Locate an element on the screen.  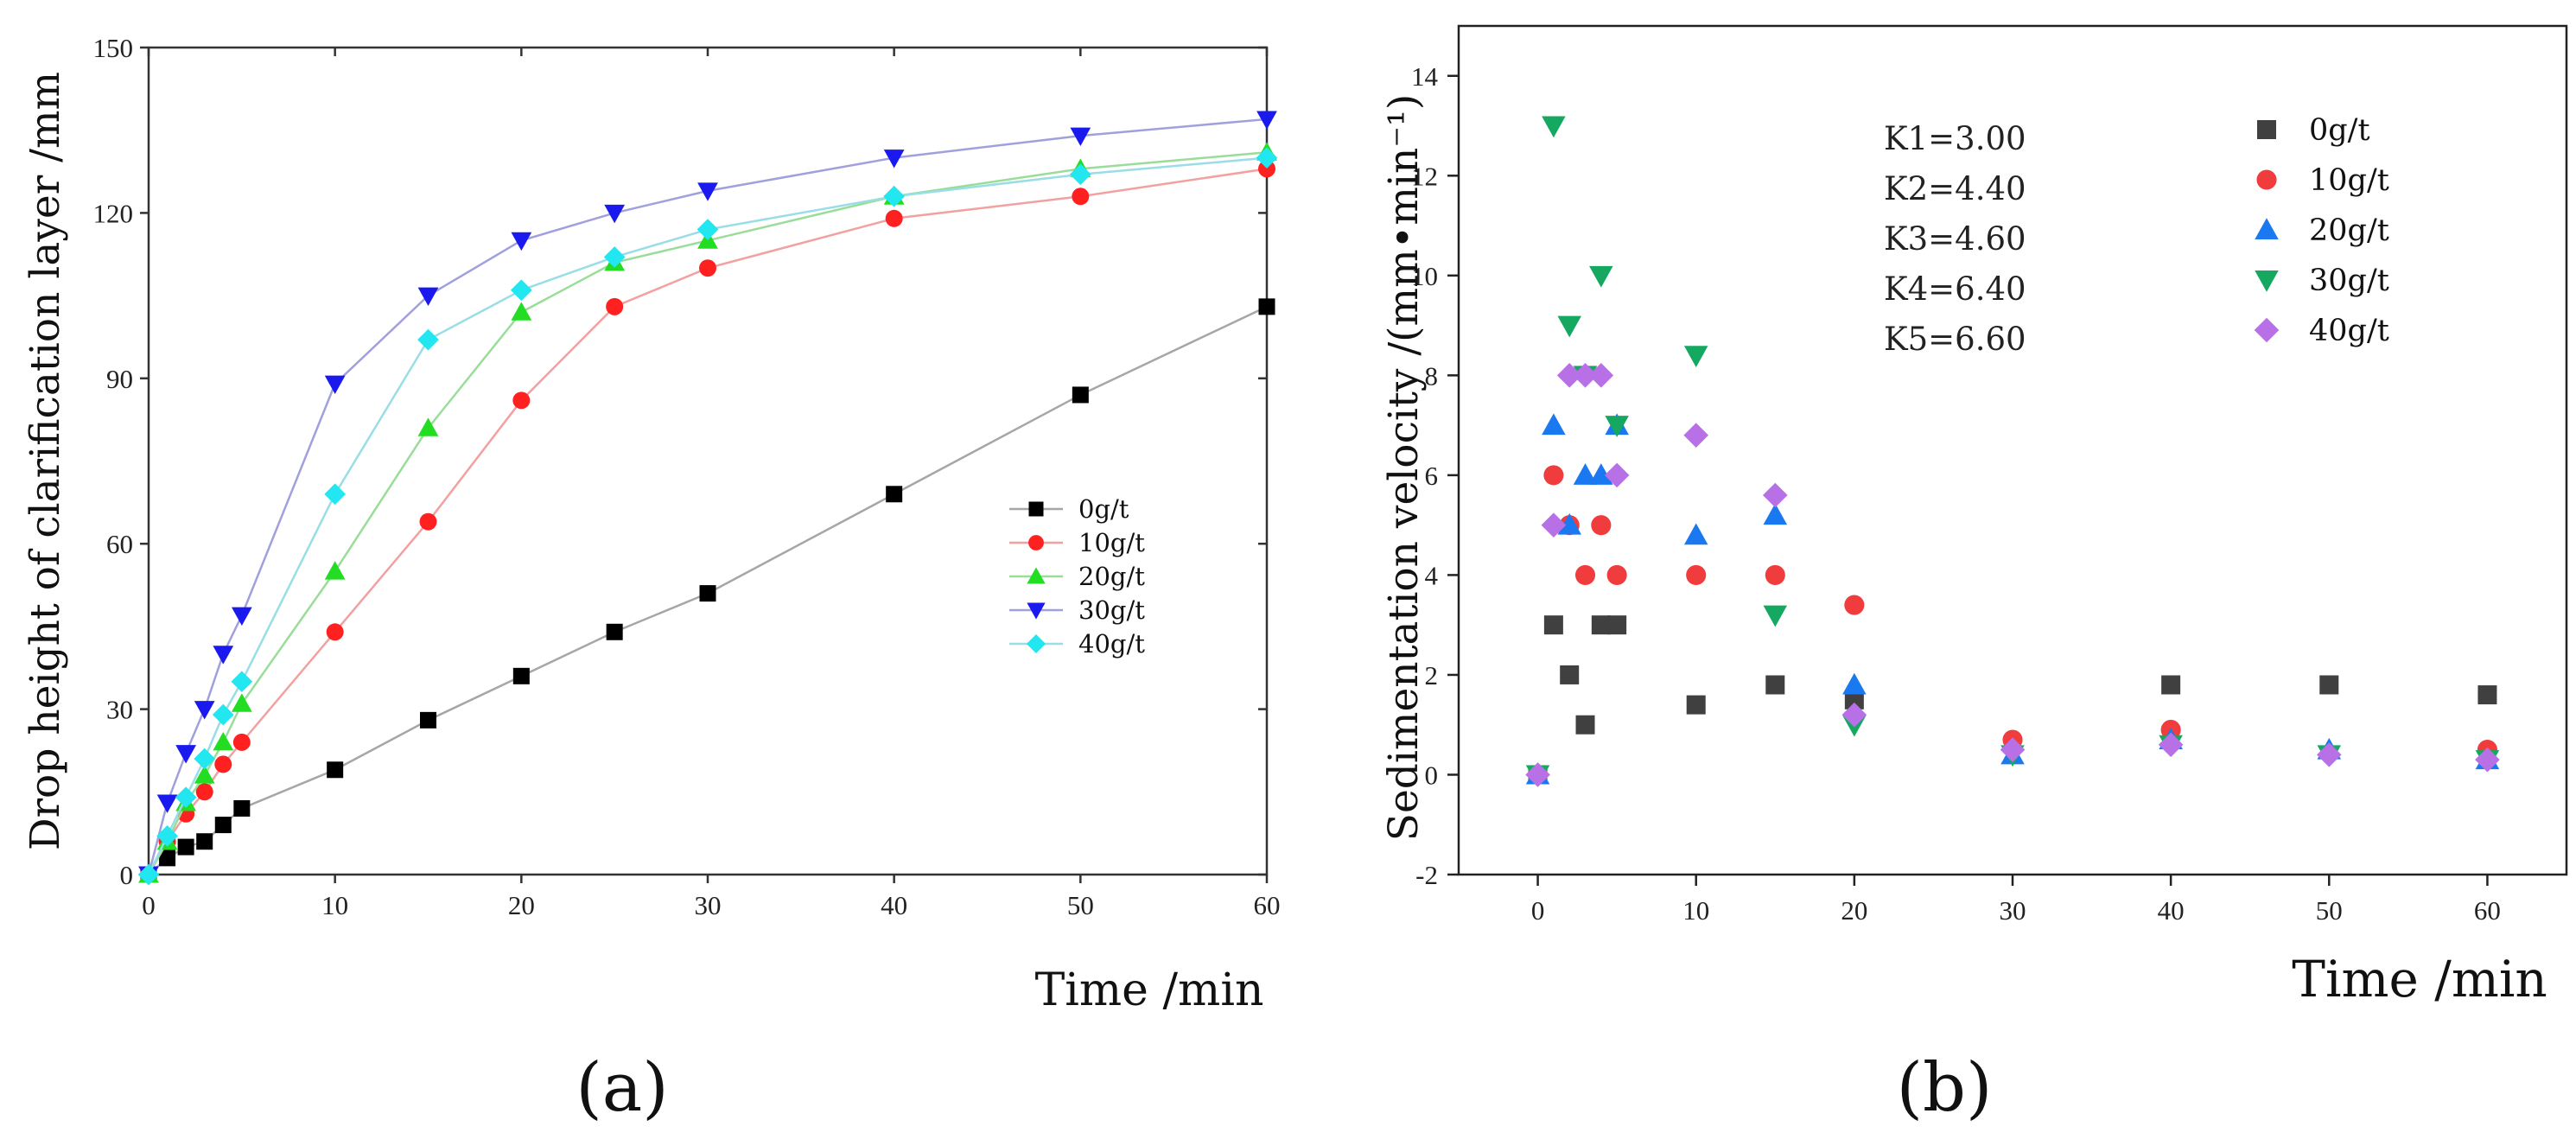
x-tick-label-b: 20 is located at coordinates (1854, 911).